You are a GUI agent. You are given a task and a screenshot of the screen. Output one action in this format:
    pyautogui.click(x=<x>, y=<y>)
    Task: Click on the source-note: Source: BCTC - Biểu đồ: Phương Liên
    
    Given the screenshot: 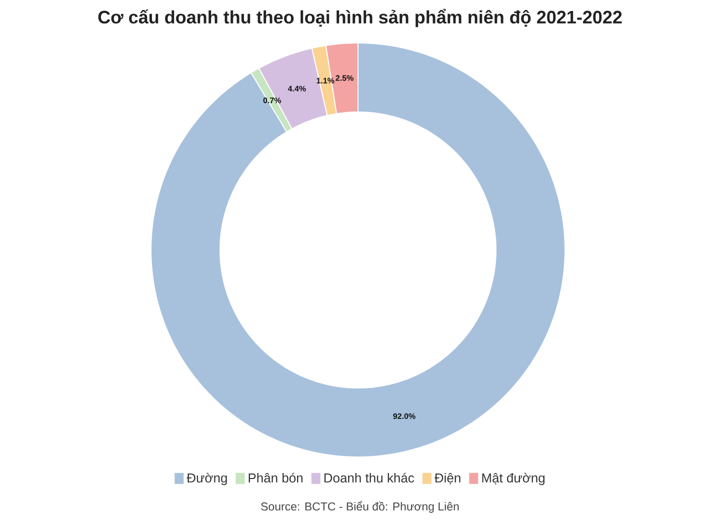 What is the action you would take?
    pyautogui.click(x=360, y=507)
    